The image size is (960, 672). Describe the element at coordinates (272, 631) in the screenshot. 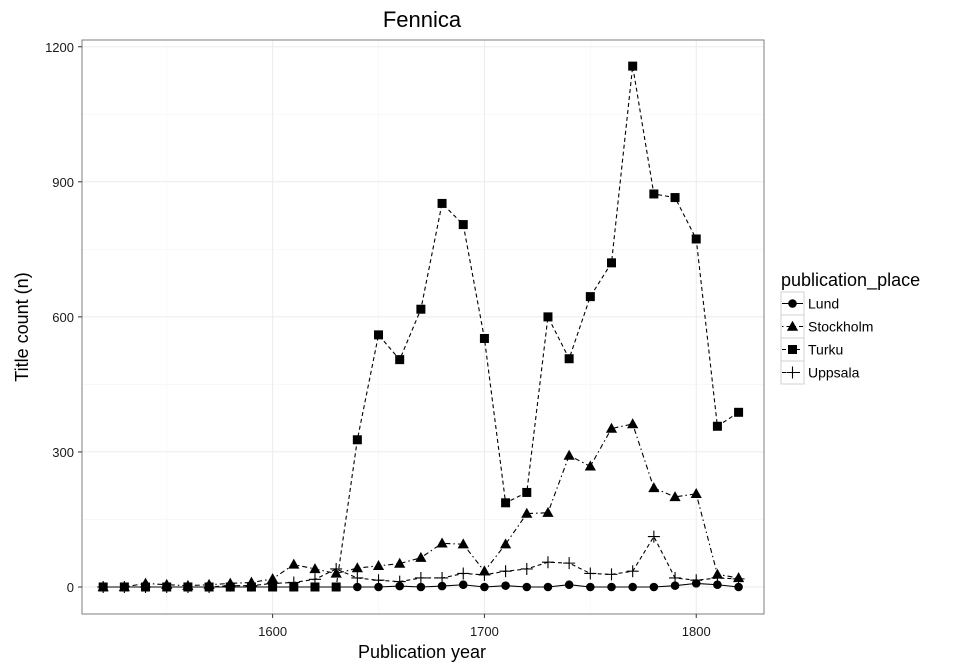

I see `x-tick-label: 1600` at that location.